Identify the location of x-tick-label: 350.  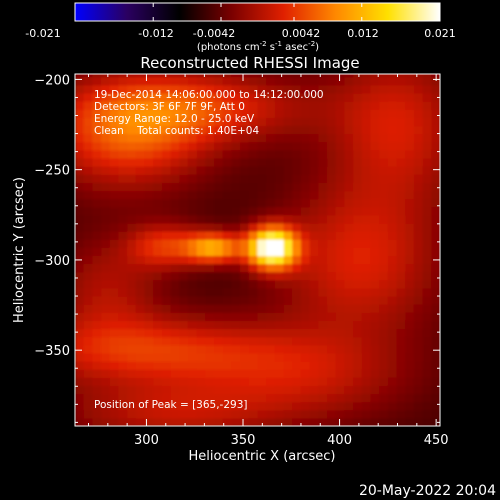
(243, 440).